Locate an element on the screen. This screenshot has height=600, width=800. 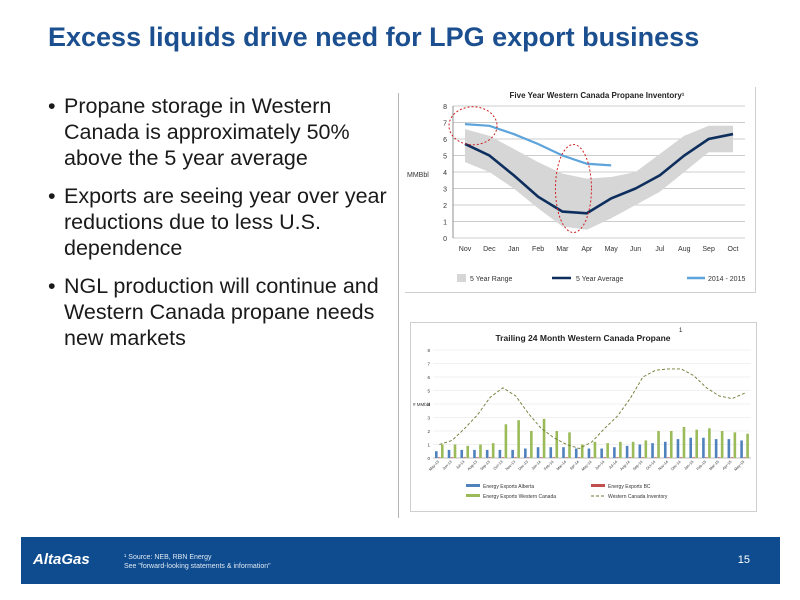
series-line is located at coordinates (538, 145).